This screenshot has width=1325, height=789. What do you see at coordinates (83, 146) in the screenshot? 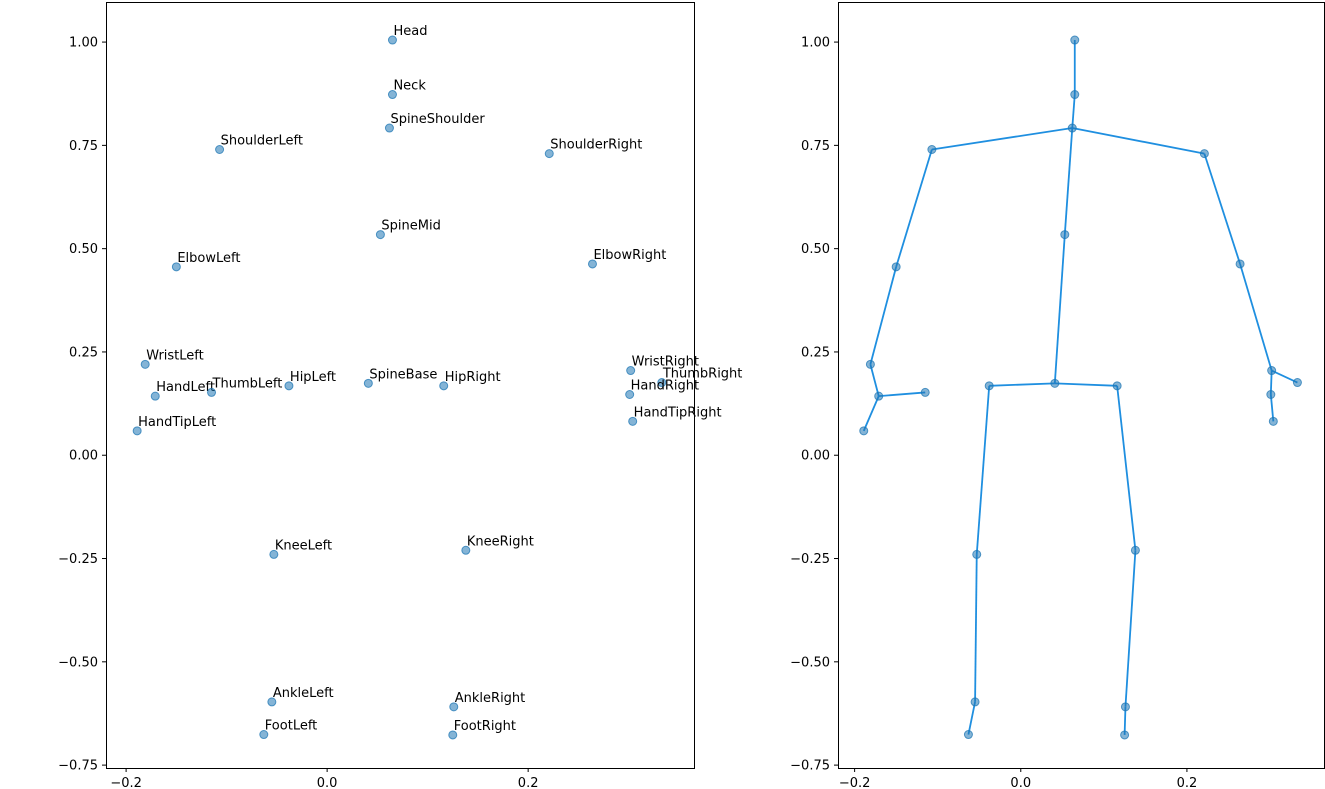
I see `left-y-tick-label: 0.75` at bounding box center [83, 146].